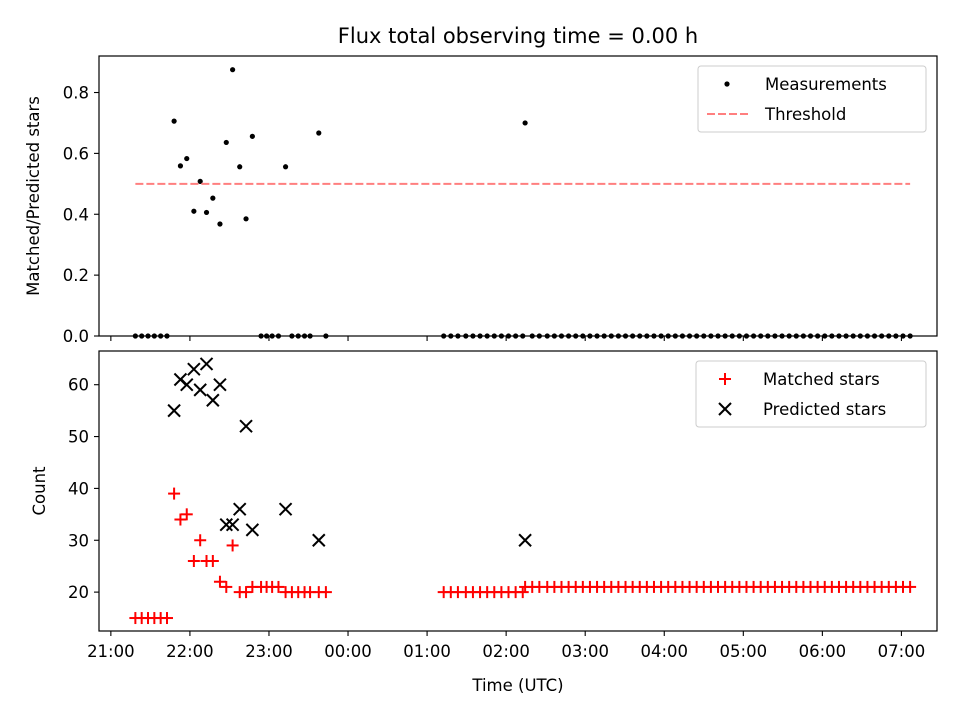 The image size is (960, 720). What do you see at coordinates (506, 651) in the screenshot?
I see `x-tick-label: 02:00` at bounding box center [506, 651].